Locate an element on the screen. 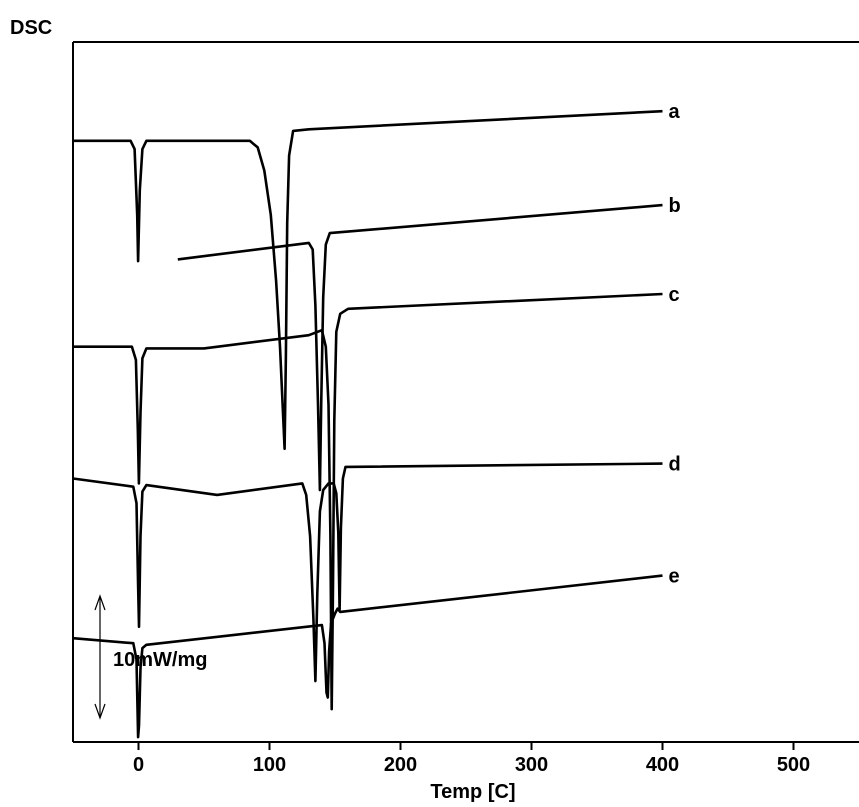  series-label-e: e is located at coordinates (674, 577).